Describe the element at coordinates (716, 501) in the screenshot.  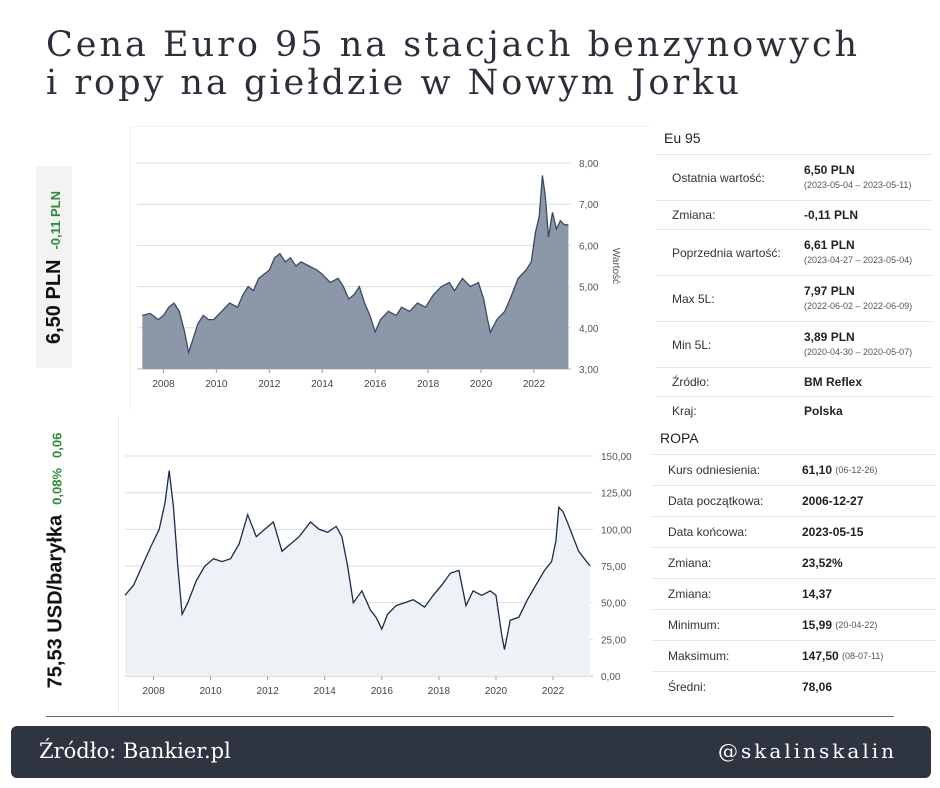
I see `stat-label: Data początkowa:` at that location.